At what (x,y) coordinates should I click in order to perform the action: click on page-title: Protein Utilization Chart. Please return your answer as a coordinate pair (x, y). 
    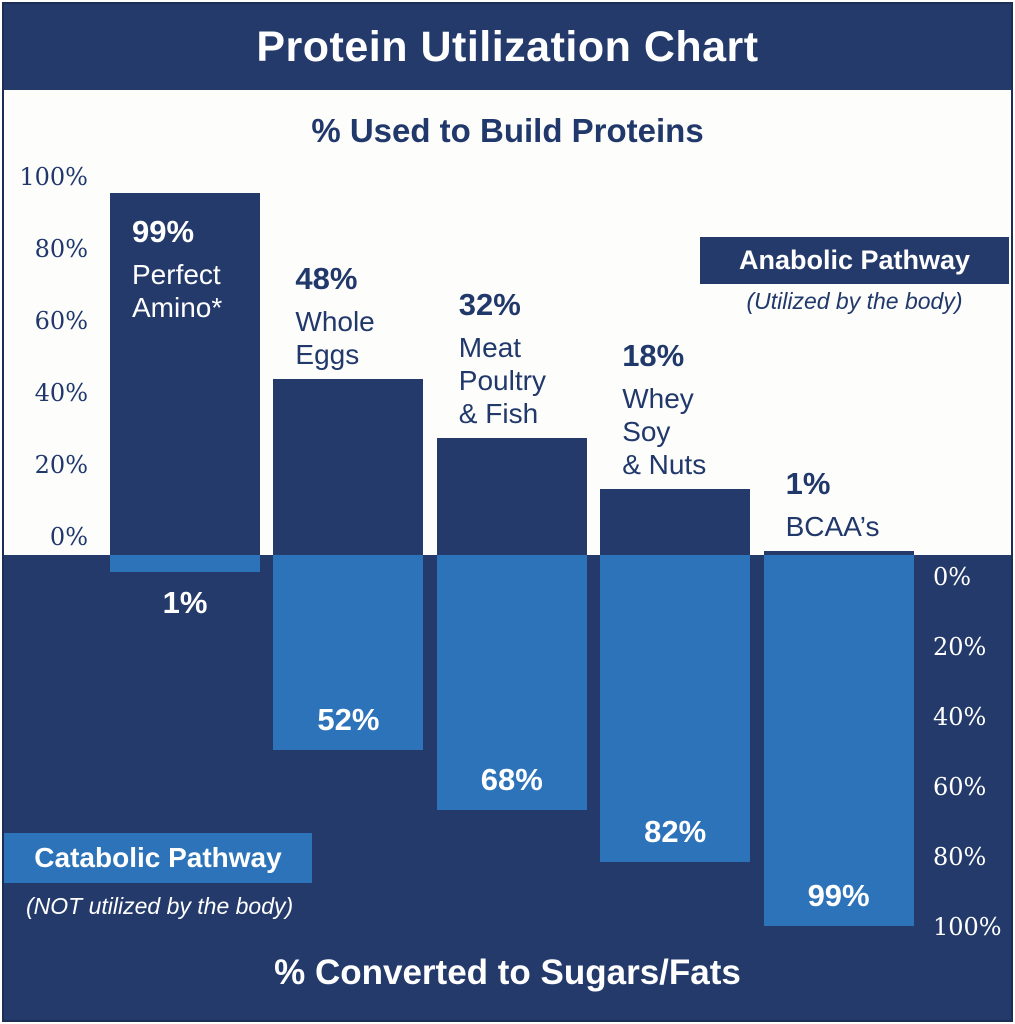
    Looking at the image, I should click on (507, 46).